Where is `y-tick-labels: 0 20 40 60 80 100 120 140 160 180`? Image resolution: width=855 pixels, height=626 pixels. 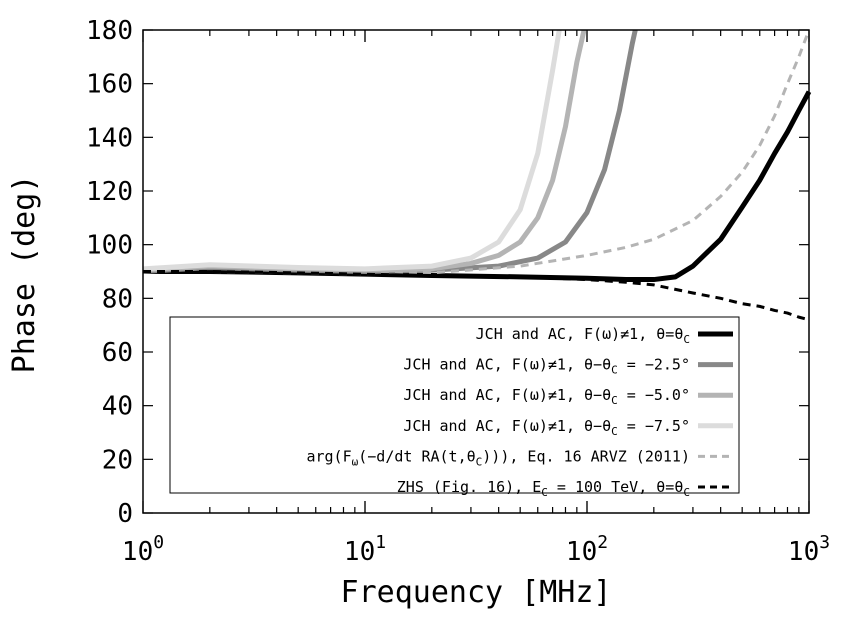
y-tick-labels: 0 20 40 60 80 100 120 140 160 180 is located at coordinates (109, 272).